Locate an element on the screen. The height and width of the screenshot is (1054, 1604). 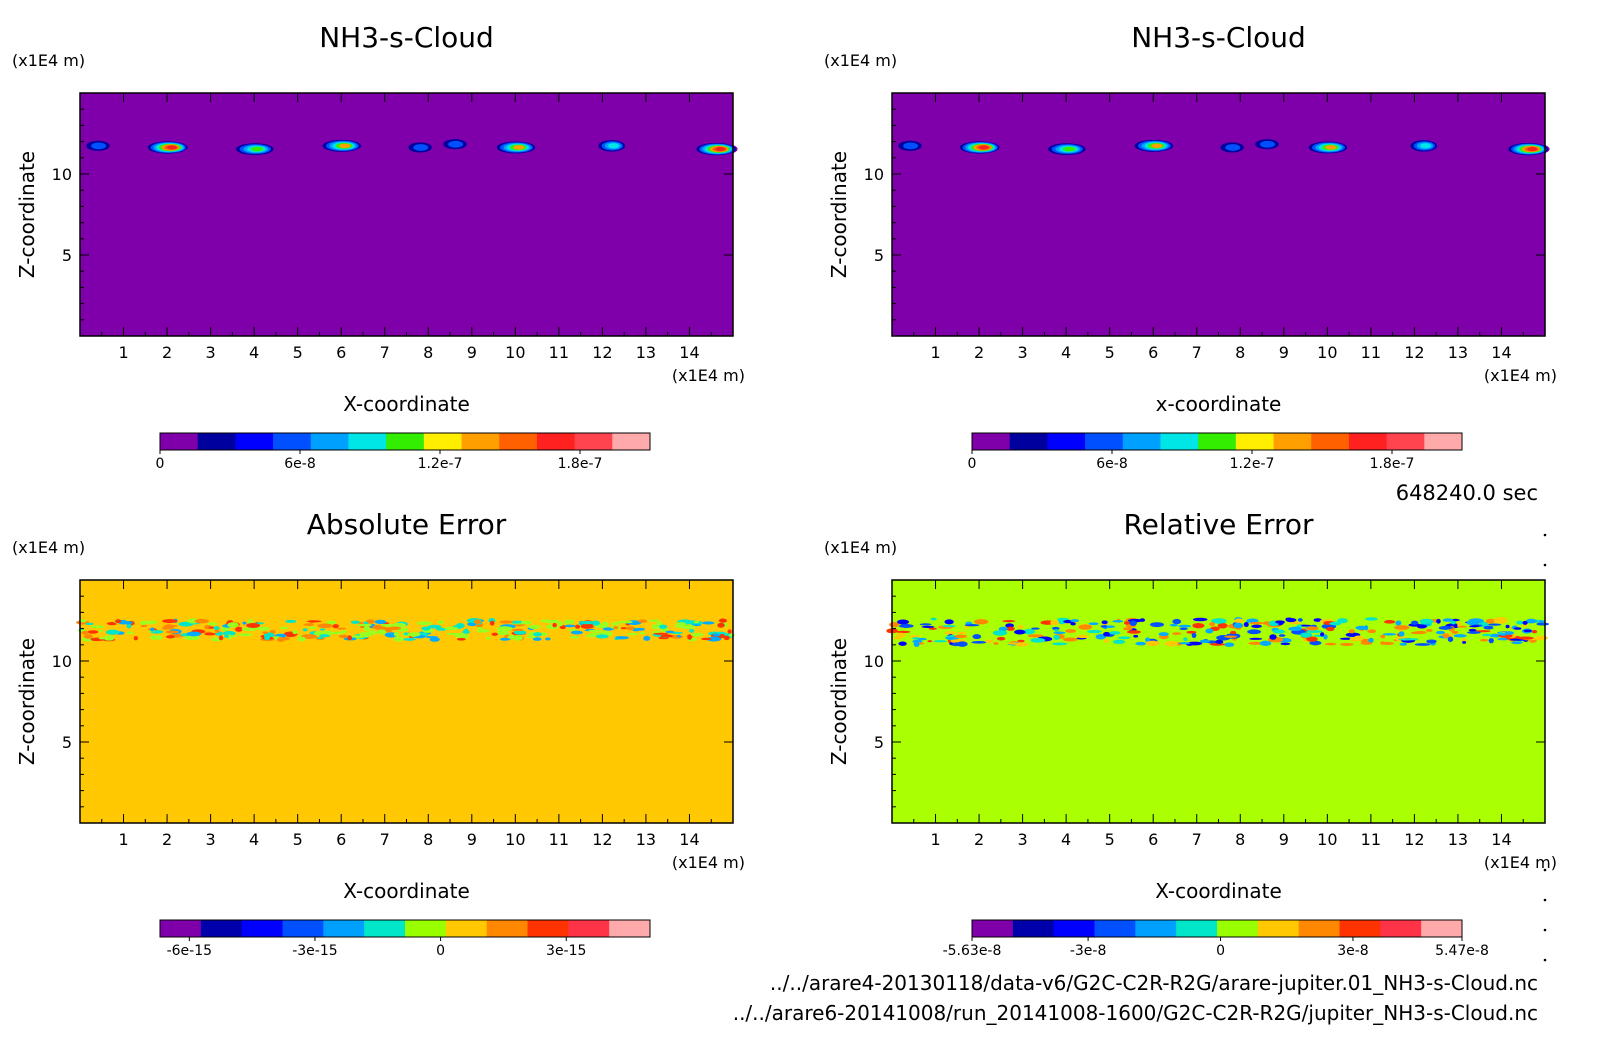
chart-title: Absolute Error is located at coordinates (407, 524).